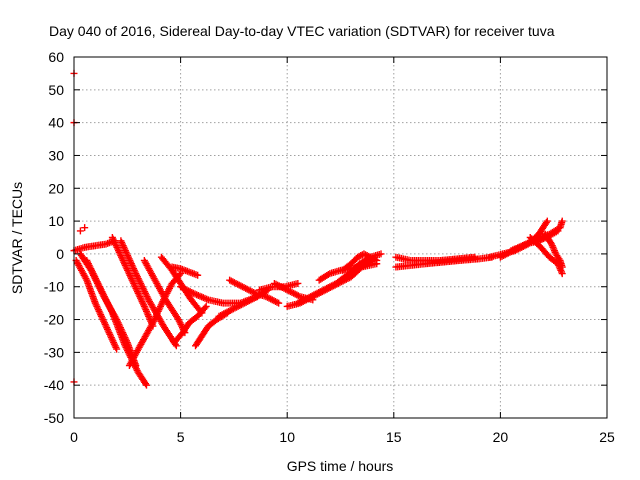 The image size is (640, 480). I want to click on y-tick-label: 20, so click(56, 188).